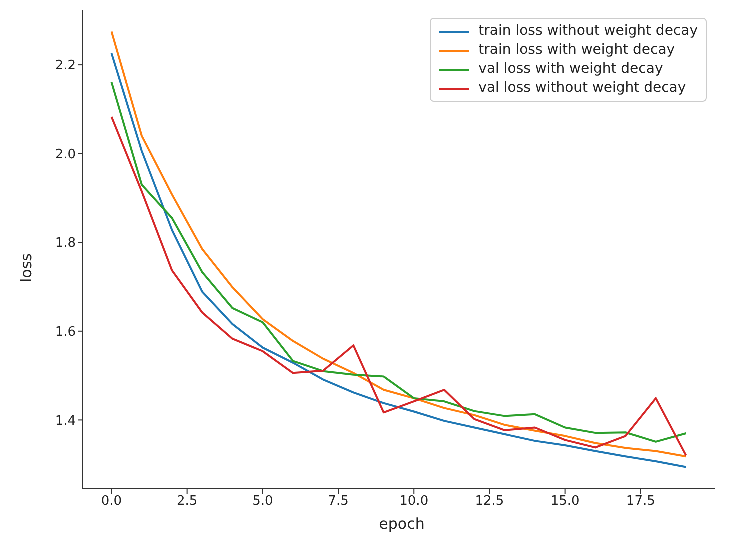 The width and height of the screenshot is (729, 549). What do you see at coordinates (263, 502) in the screenshot?
I see `x-tick-label: 5.0` at bounding box center [263, 502].